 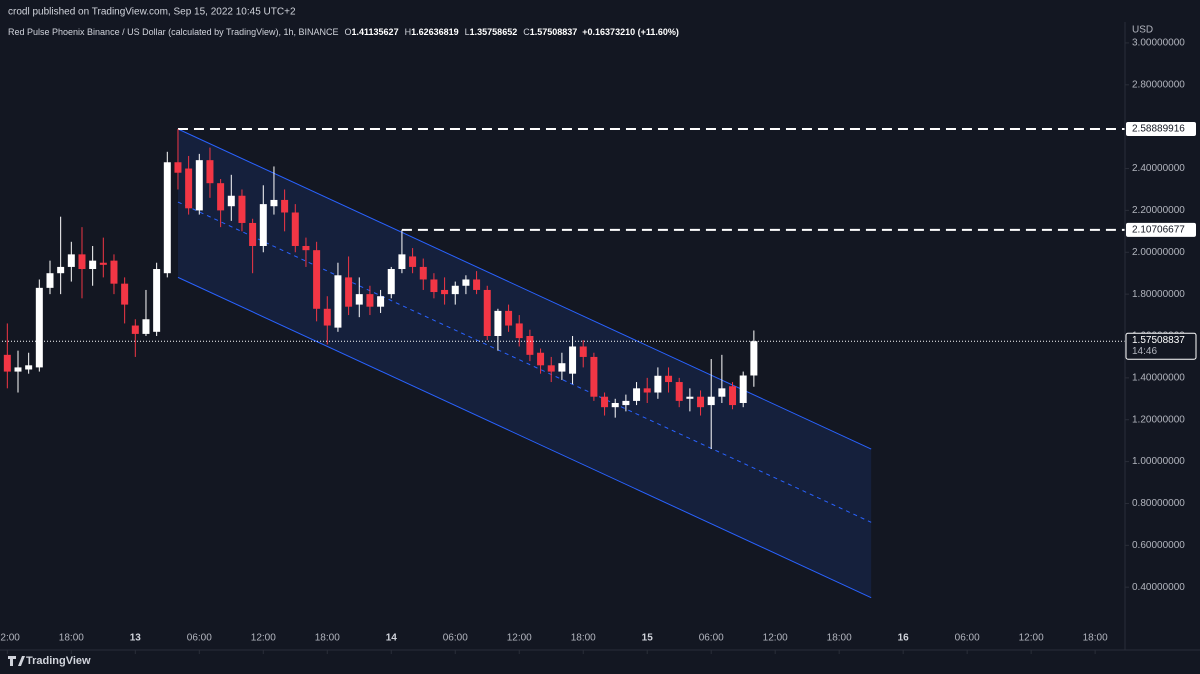 What do you see at coordinates (375, 32) in the screenshot?
I see `ohlc-value: 1.41135627` at bounding box center [375, 32].